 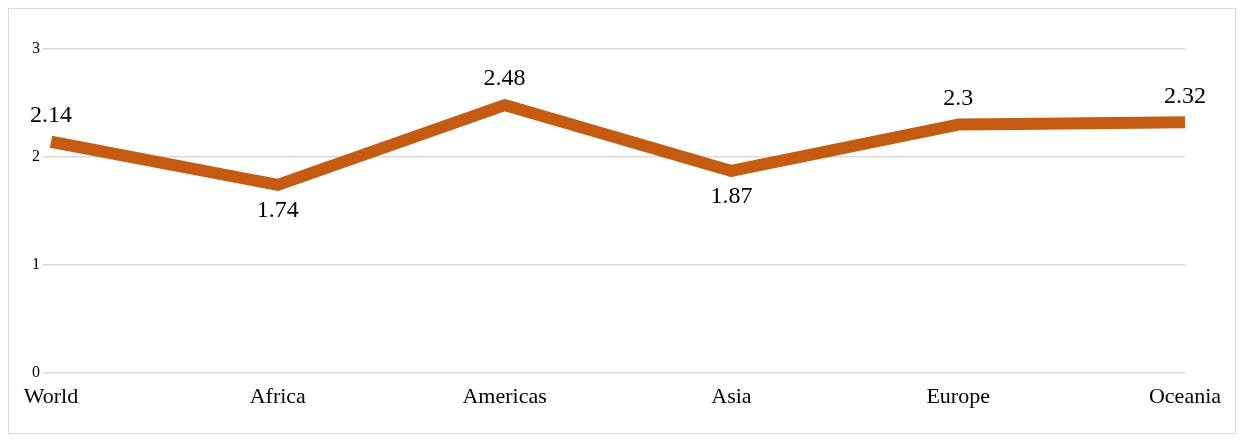 I want to click on x-tick-label: Europe, so click(x=958, y=395).